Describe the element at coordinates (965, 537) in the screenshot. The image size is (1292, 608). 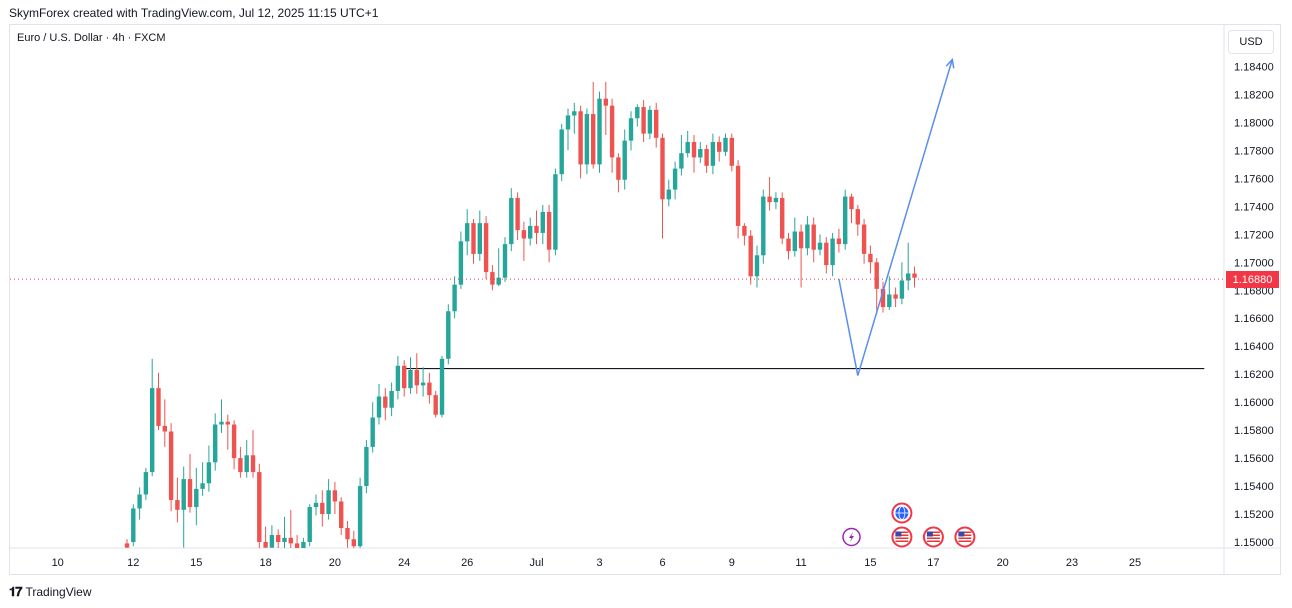
I see `us-flag-icon` at that location.